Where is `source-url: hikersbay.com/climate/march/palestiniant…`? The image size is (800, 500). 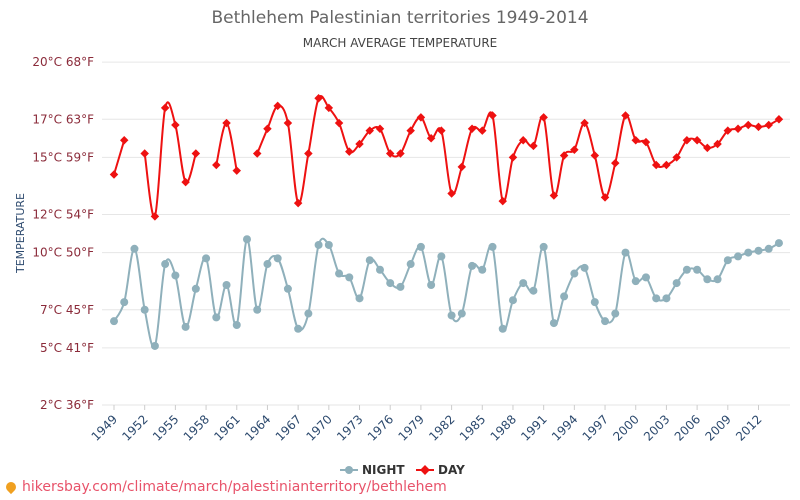
source-url: hikersbay.com/climate/march/palestiniant… is located at coordinates (234, 487).